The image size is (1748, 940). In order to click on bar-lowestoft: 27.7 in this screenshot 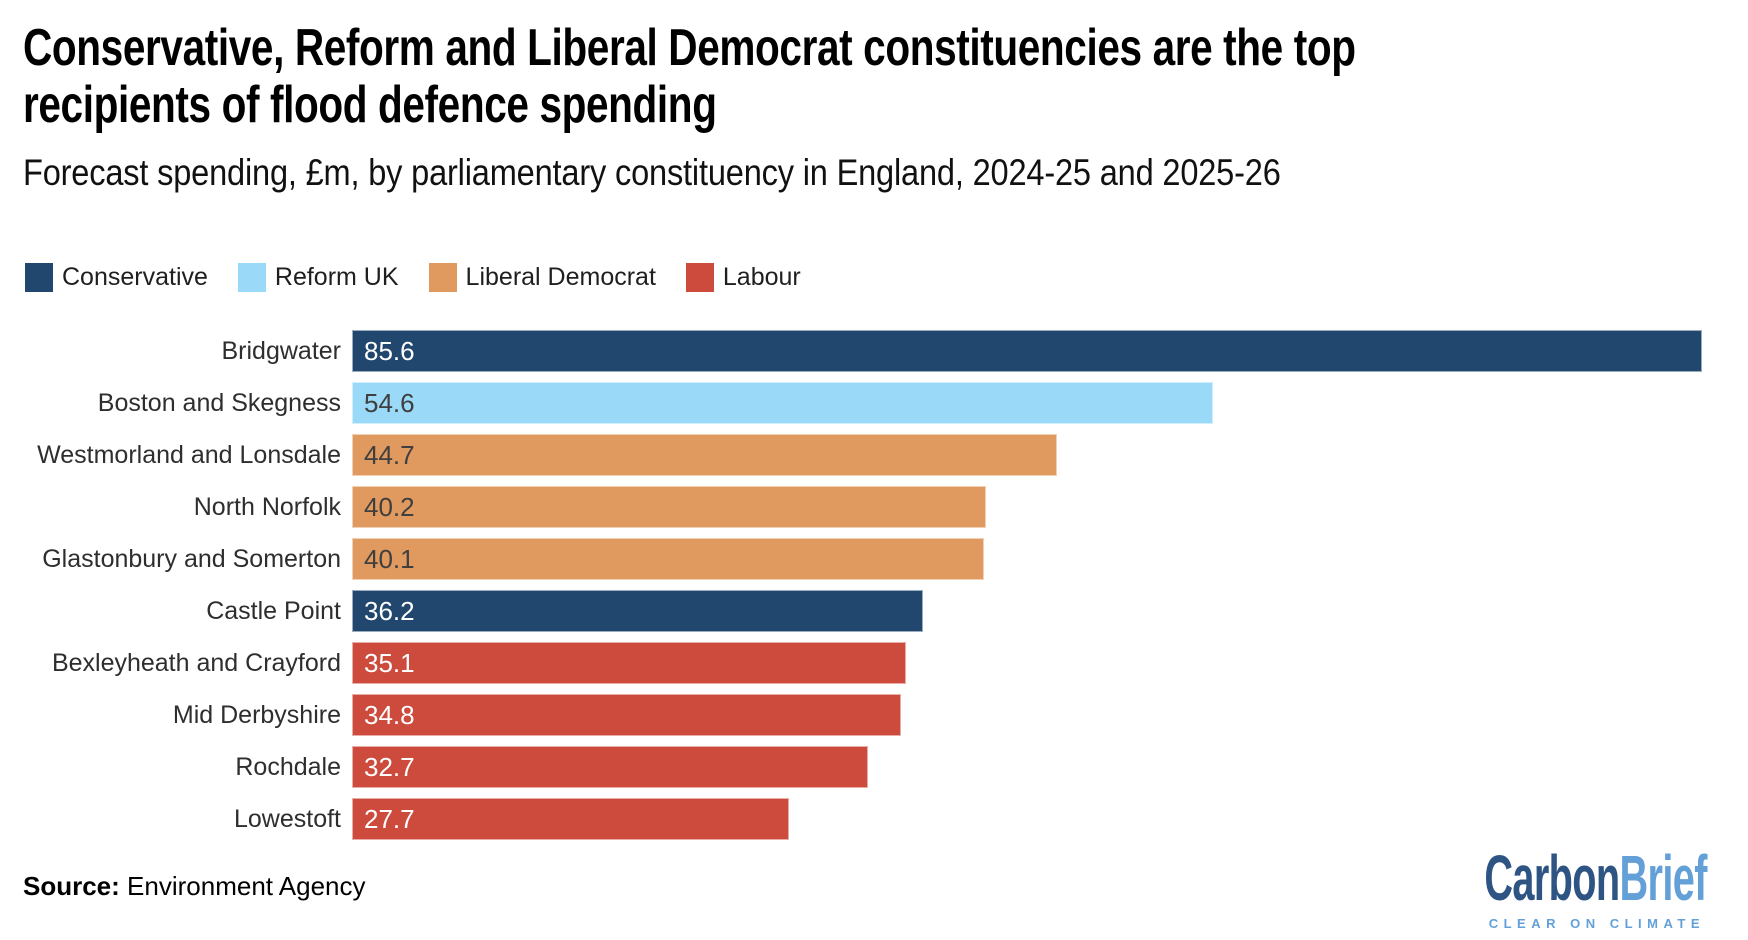, I will do `click(570, 819)`.